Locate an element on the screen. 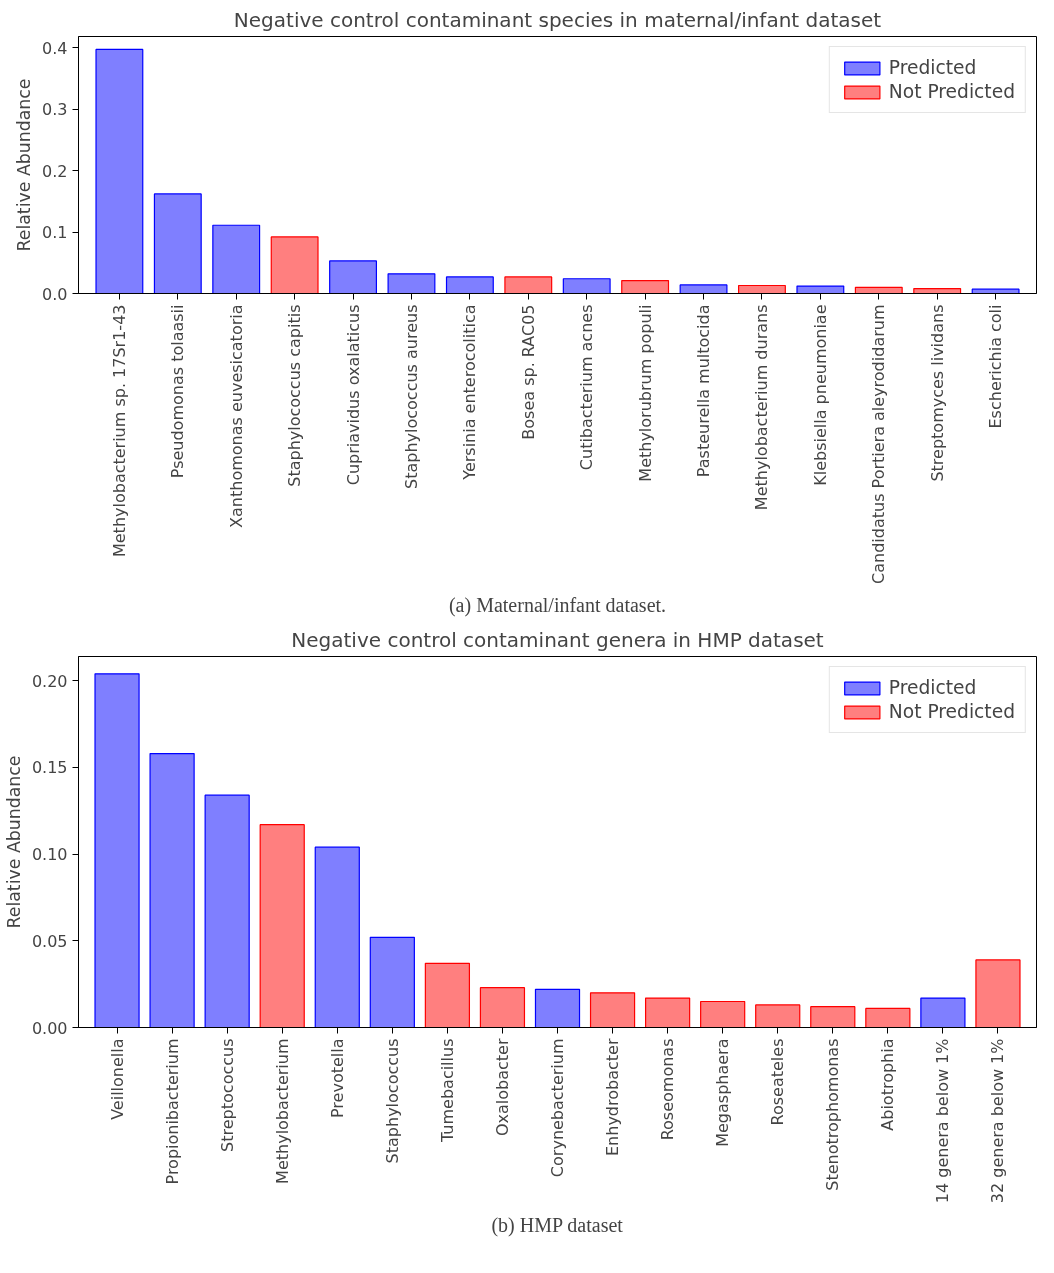 Image resolution: width=1054 pixels, height=1273 pixels. x-tick-label: Pasteurella multocida is located at coordinates (704, 391).